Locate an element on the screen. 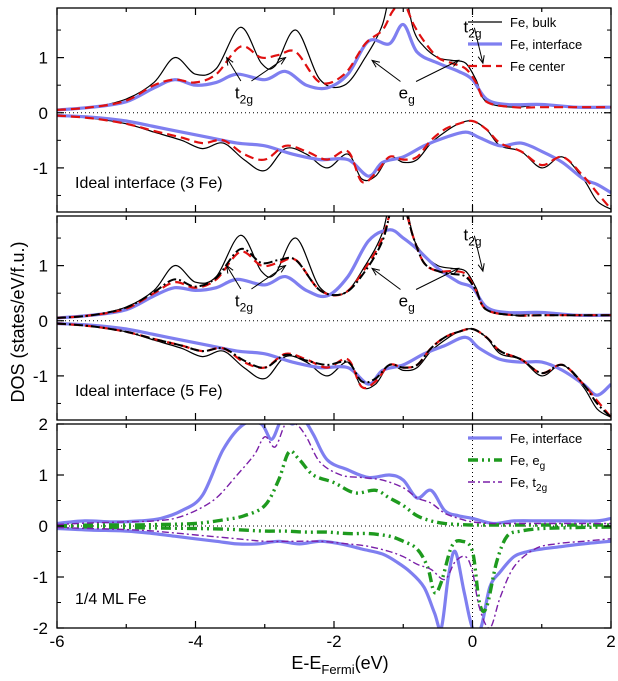 The width and height of the screenshot is (618, 681). x-tick-label: 2 is located at coordinates (610, 641).